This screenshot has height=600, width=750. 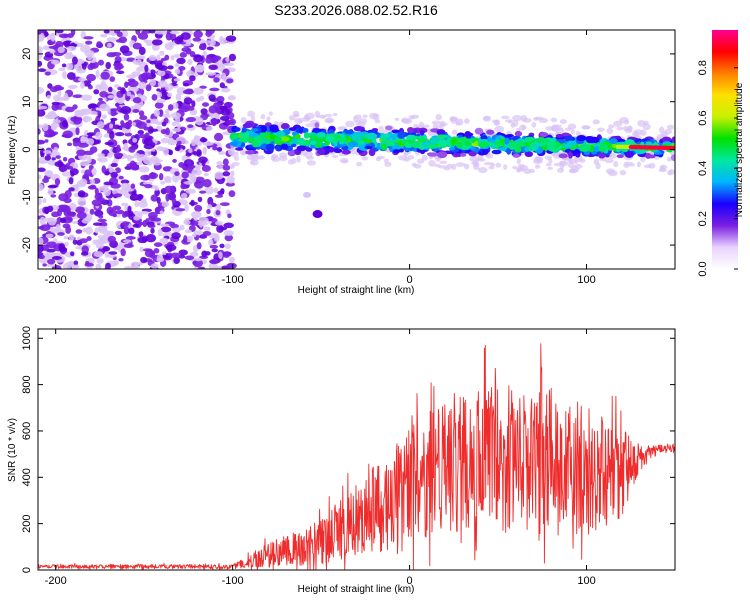 I want to click on isolated-blob, so click(x=317, y=214).